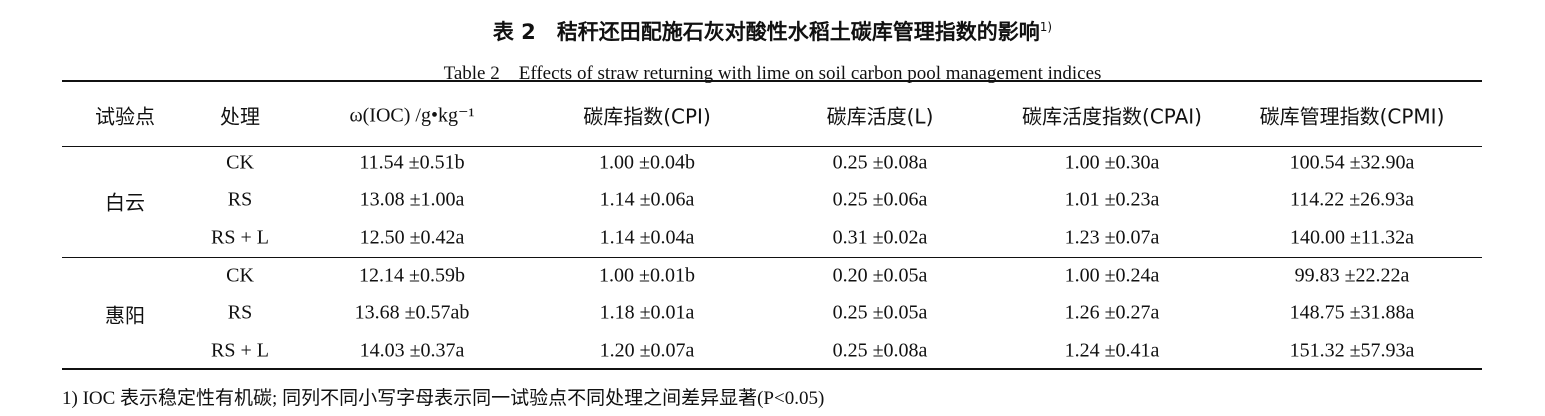  Describe the element at coordinates (647, 237) in the screenshot. I see `cell: 1.14 ±0.04a` at that location.